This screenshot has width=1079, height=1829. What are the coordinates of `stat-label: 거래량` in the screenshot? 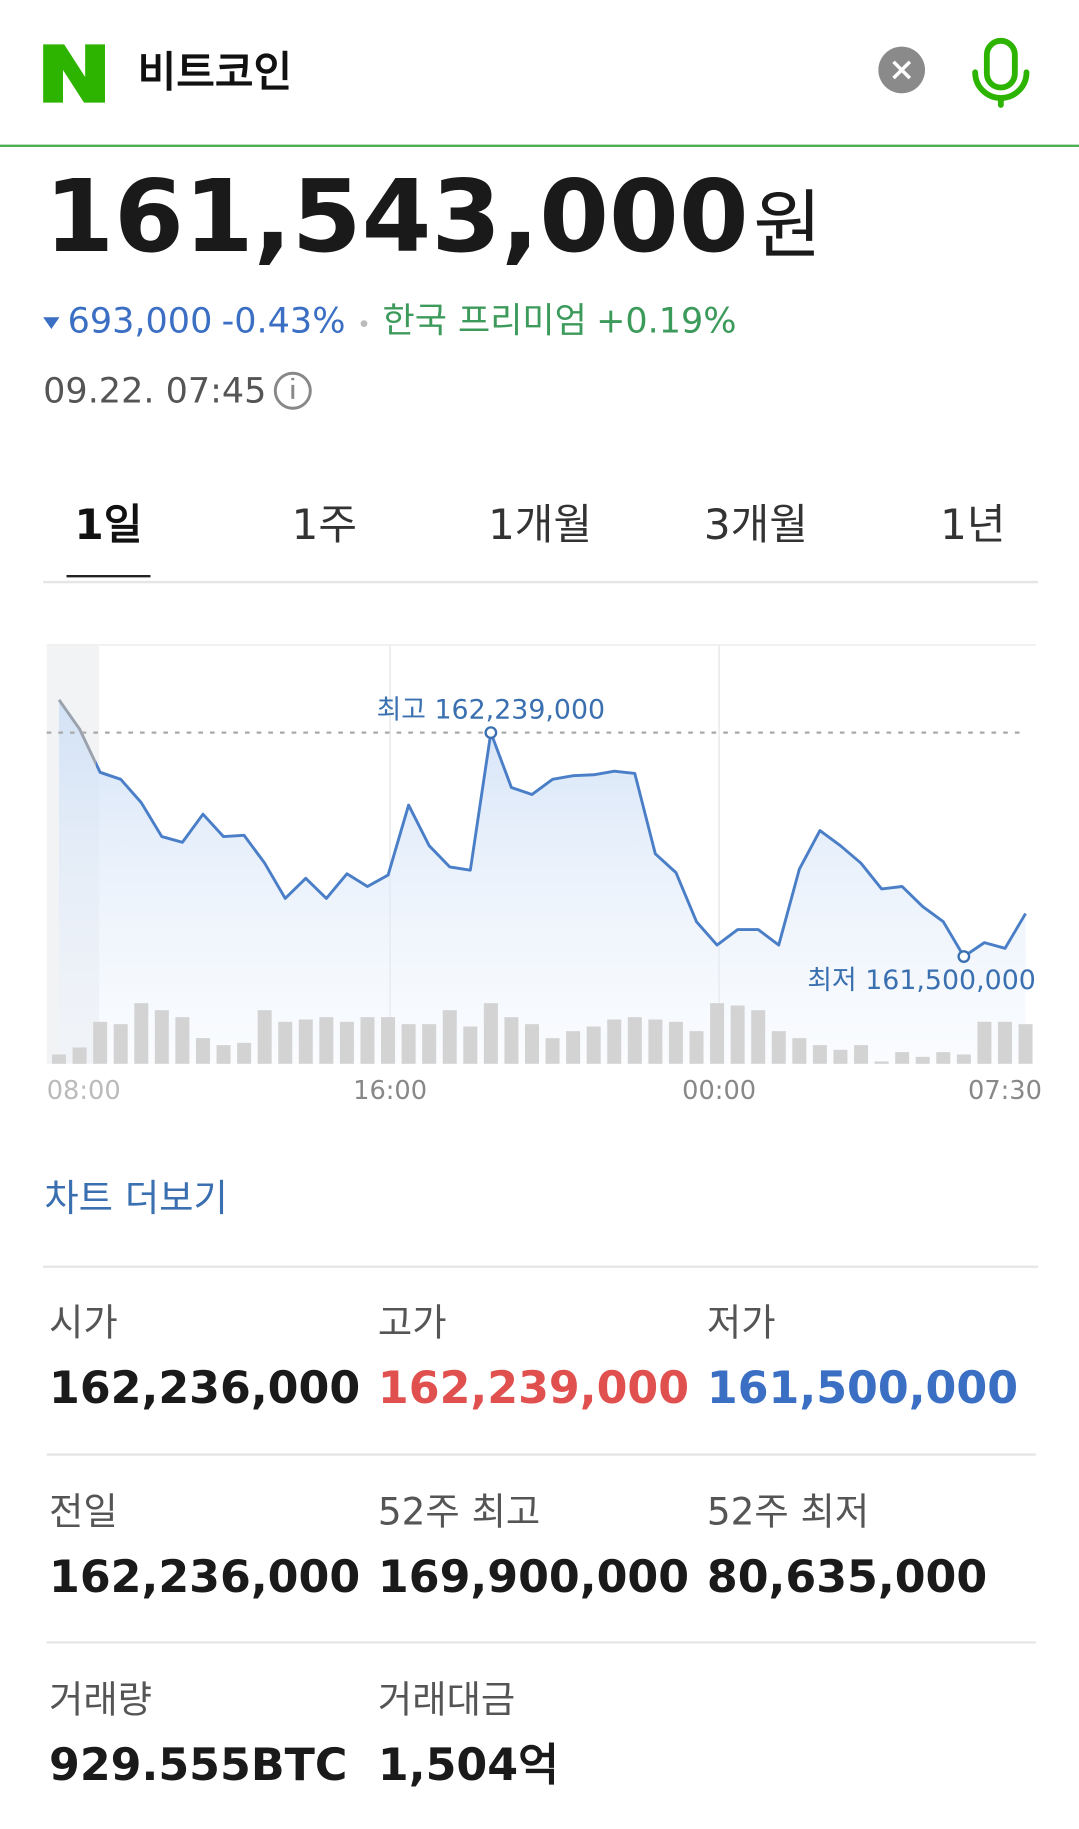 It's located at (100, 1699).